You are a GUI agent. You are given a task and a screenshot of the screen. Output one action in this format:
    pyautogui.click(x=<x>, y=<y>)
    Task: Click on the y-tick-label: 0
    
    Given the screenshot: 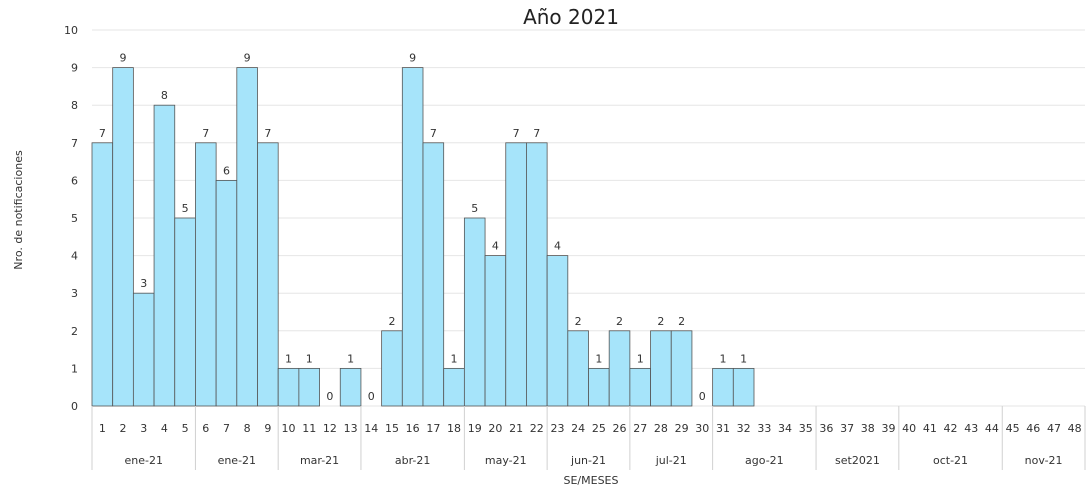 What is the action you would take?
    pyautogui.click(x=74, y=406)
    